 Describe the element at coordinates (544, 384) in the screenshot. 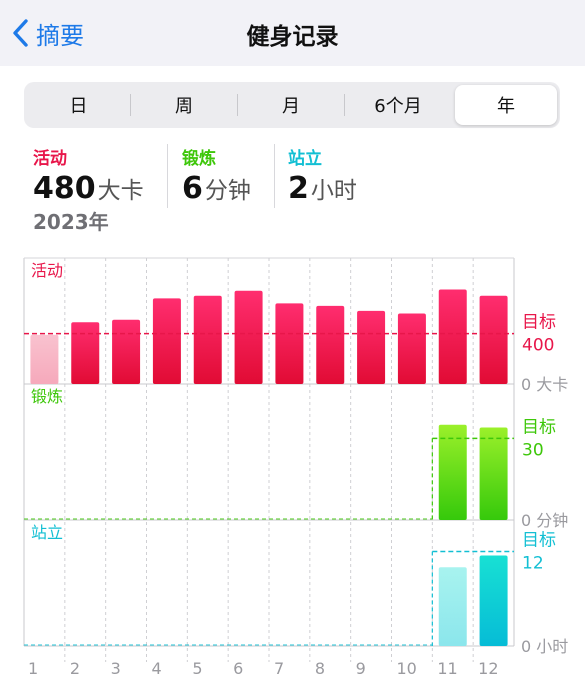

I see `zero-label: 0 大卡` at that location.